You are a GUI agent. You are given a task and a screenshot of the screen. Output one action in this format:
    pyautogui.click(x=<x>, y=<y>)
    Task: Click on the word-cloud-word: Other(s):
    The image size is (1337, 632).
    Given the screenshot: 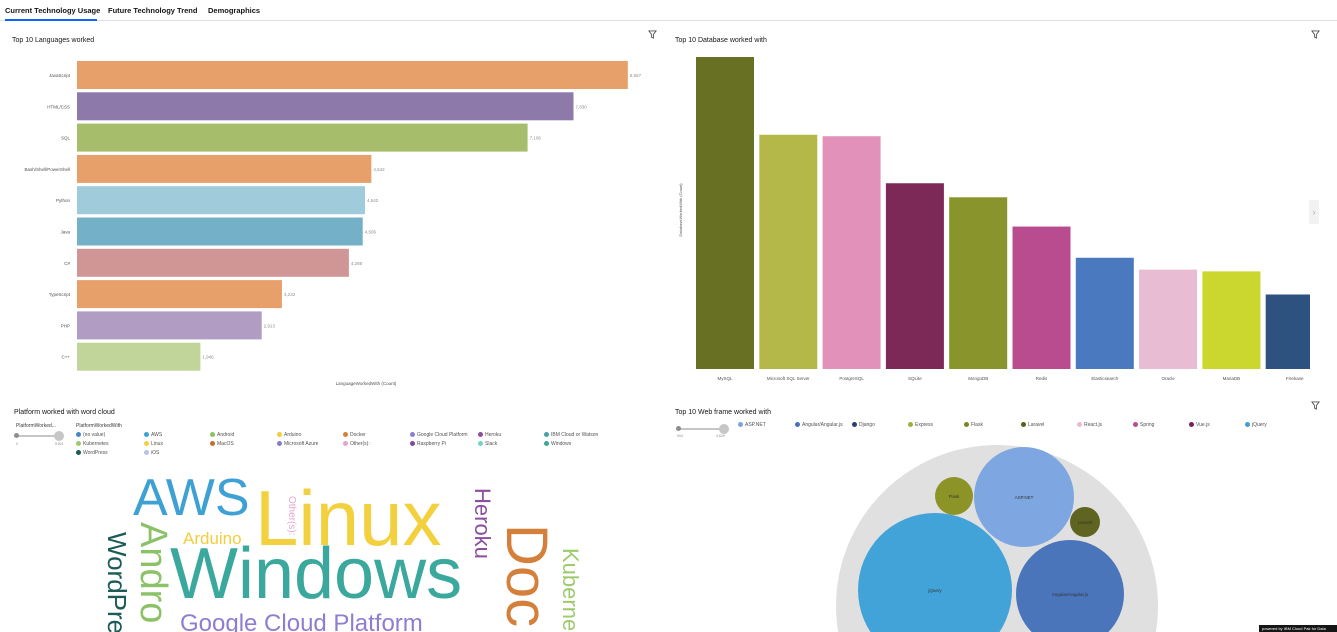 What is the action you would take?
    pyautogui.click(x=291, y=516)
    